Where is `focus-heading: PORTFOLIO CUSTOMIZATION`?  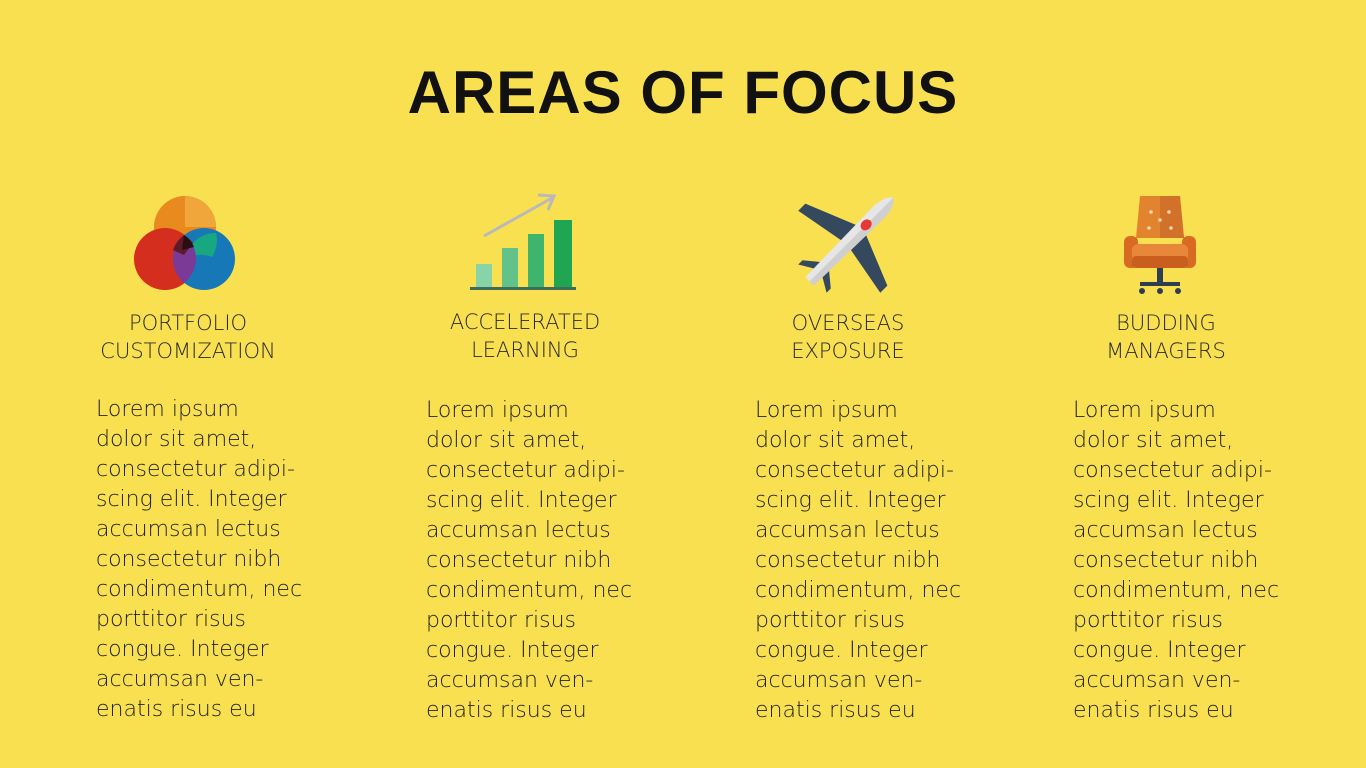
focus-heading: PORTFOLIO CUSTOMIZATION is located at coordinates (188, 337).